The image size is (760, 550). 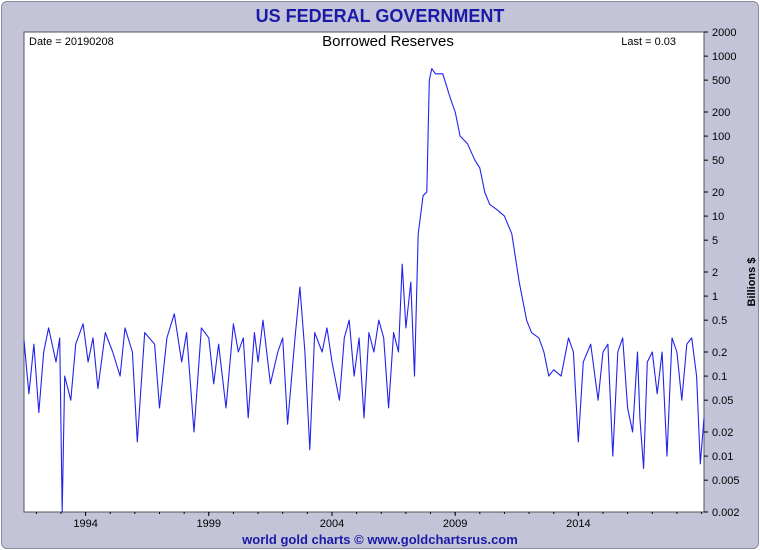 I want to click on y-tick-label: 20, so click(x=718, y=193).